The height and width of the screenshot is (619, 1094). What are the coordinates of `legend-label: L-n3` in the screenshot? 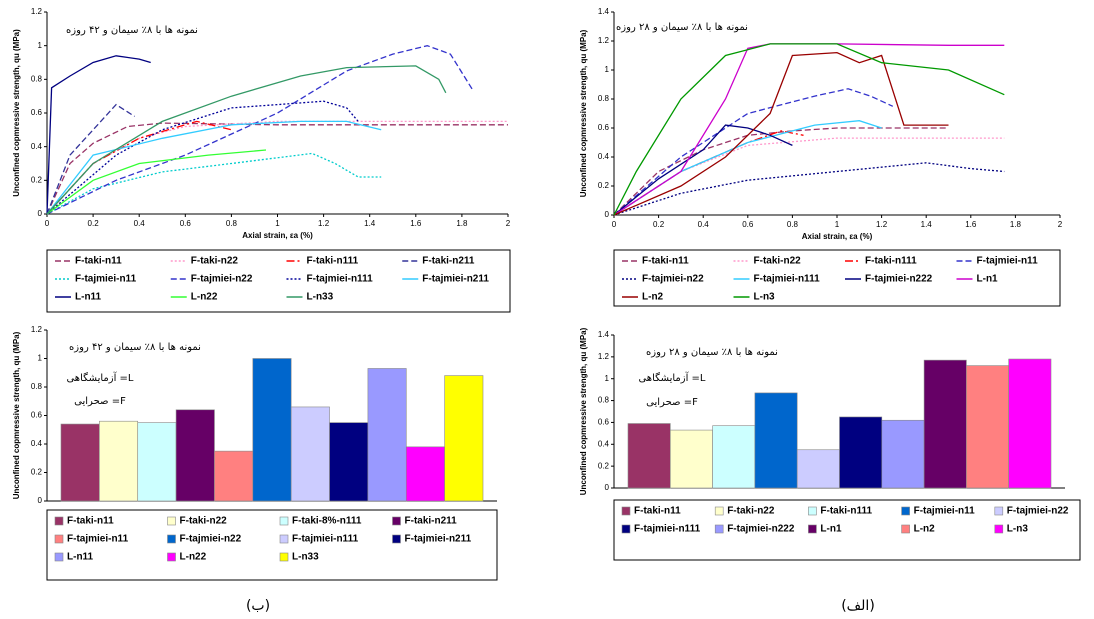 It's located at (765, 297).